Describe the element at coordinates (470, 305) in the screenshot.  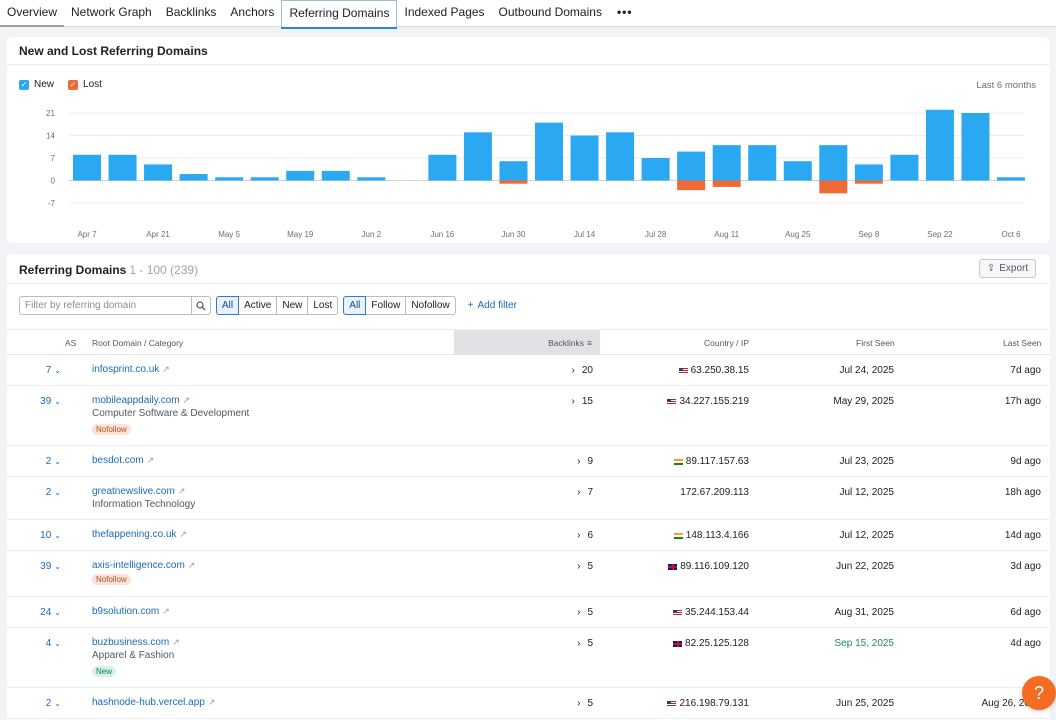
I see `plus-icon: +` at that location.